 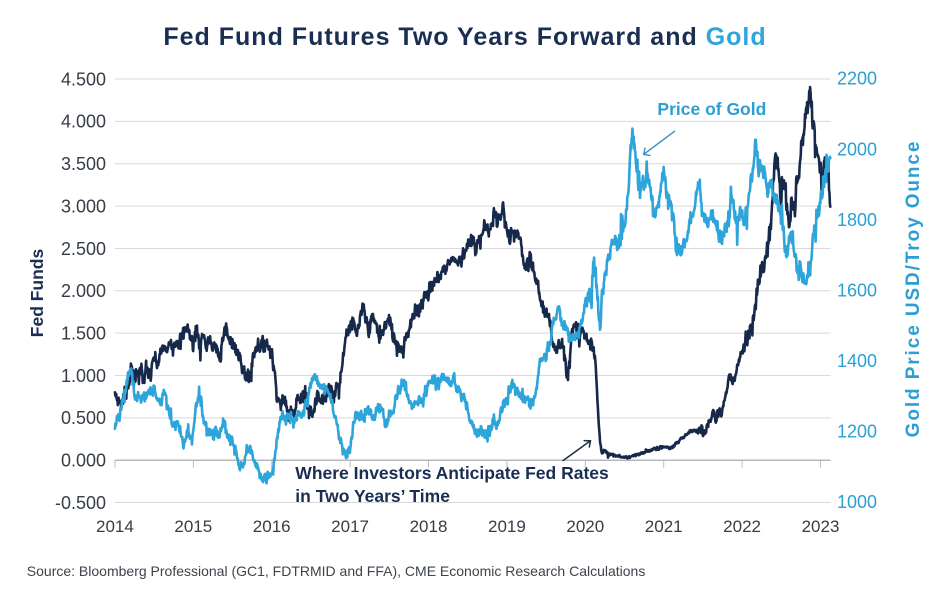 I want to click on svg-text: 4.000, so click(x=83, y=122).